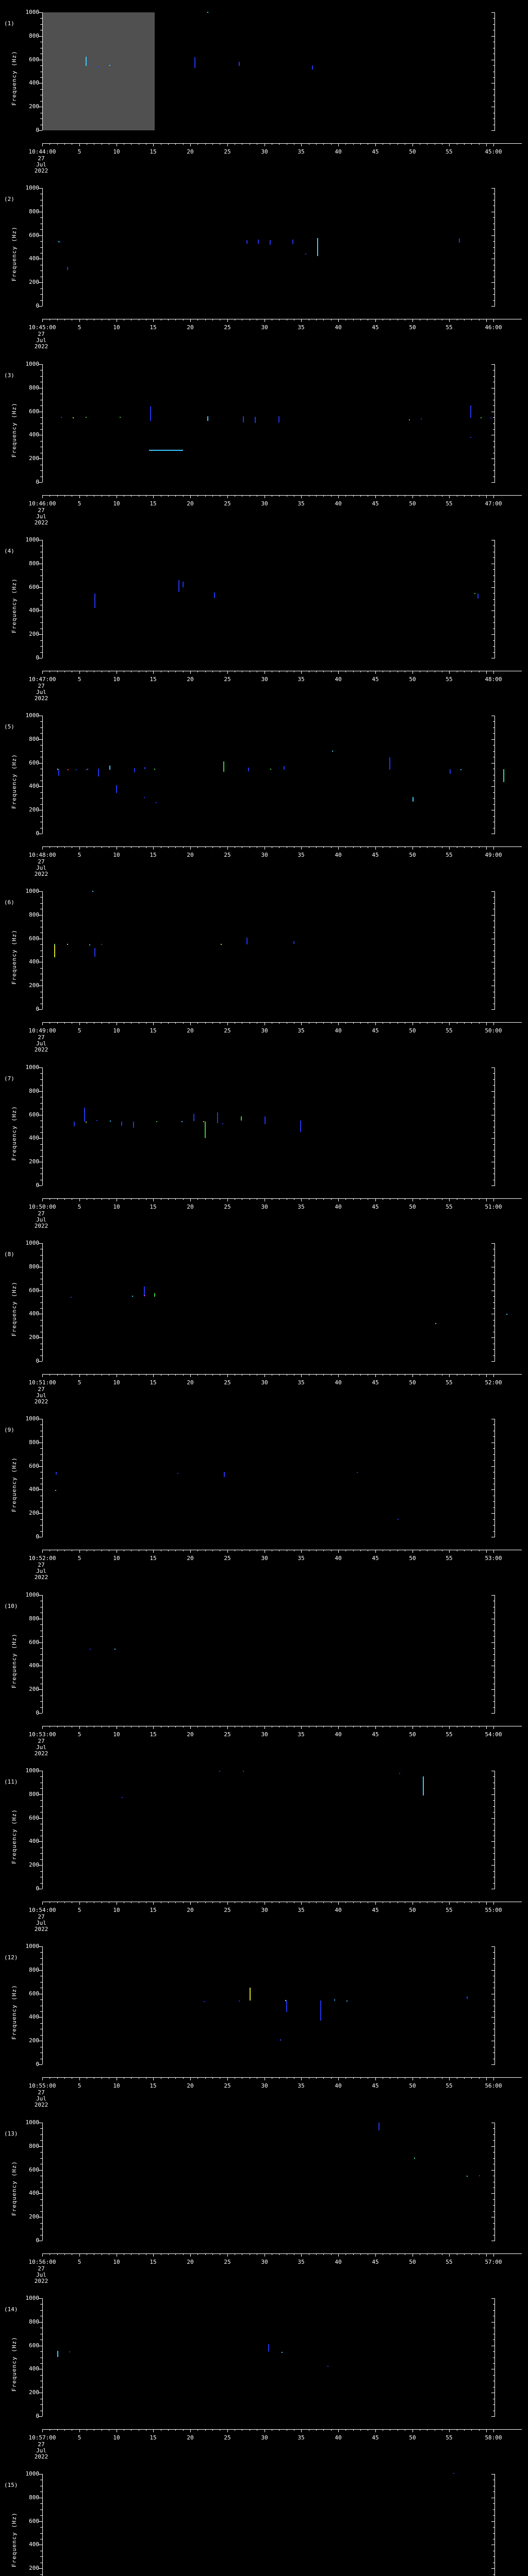 This screenshot has height=2576, width=528. I want to click on date-line: Jul, so click(41, 1219).